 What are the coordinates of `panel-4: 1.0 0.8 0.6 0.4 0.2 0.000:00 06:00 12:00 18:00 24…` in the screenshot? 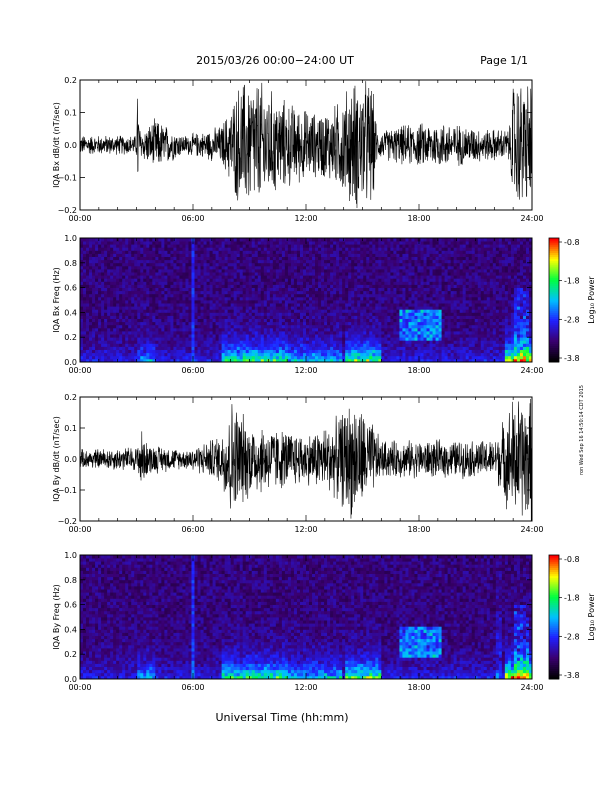 It's located at (298, 621).